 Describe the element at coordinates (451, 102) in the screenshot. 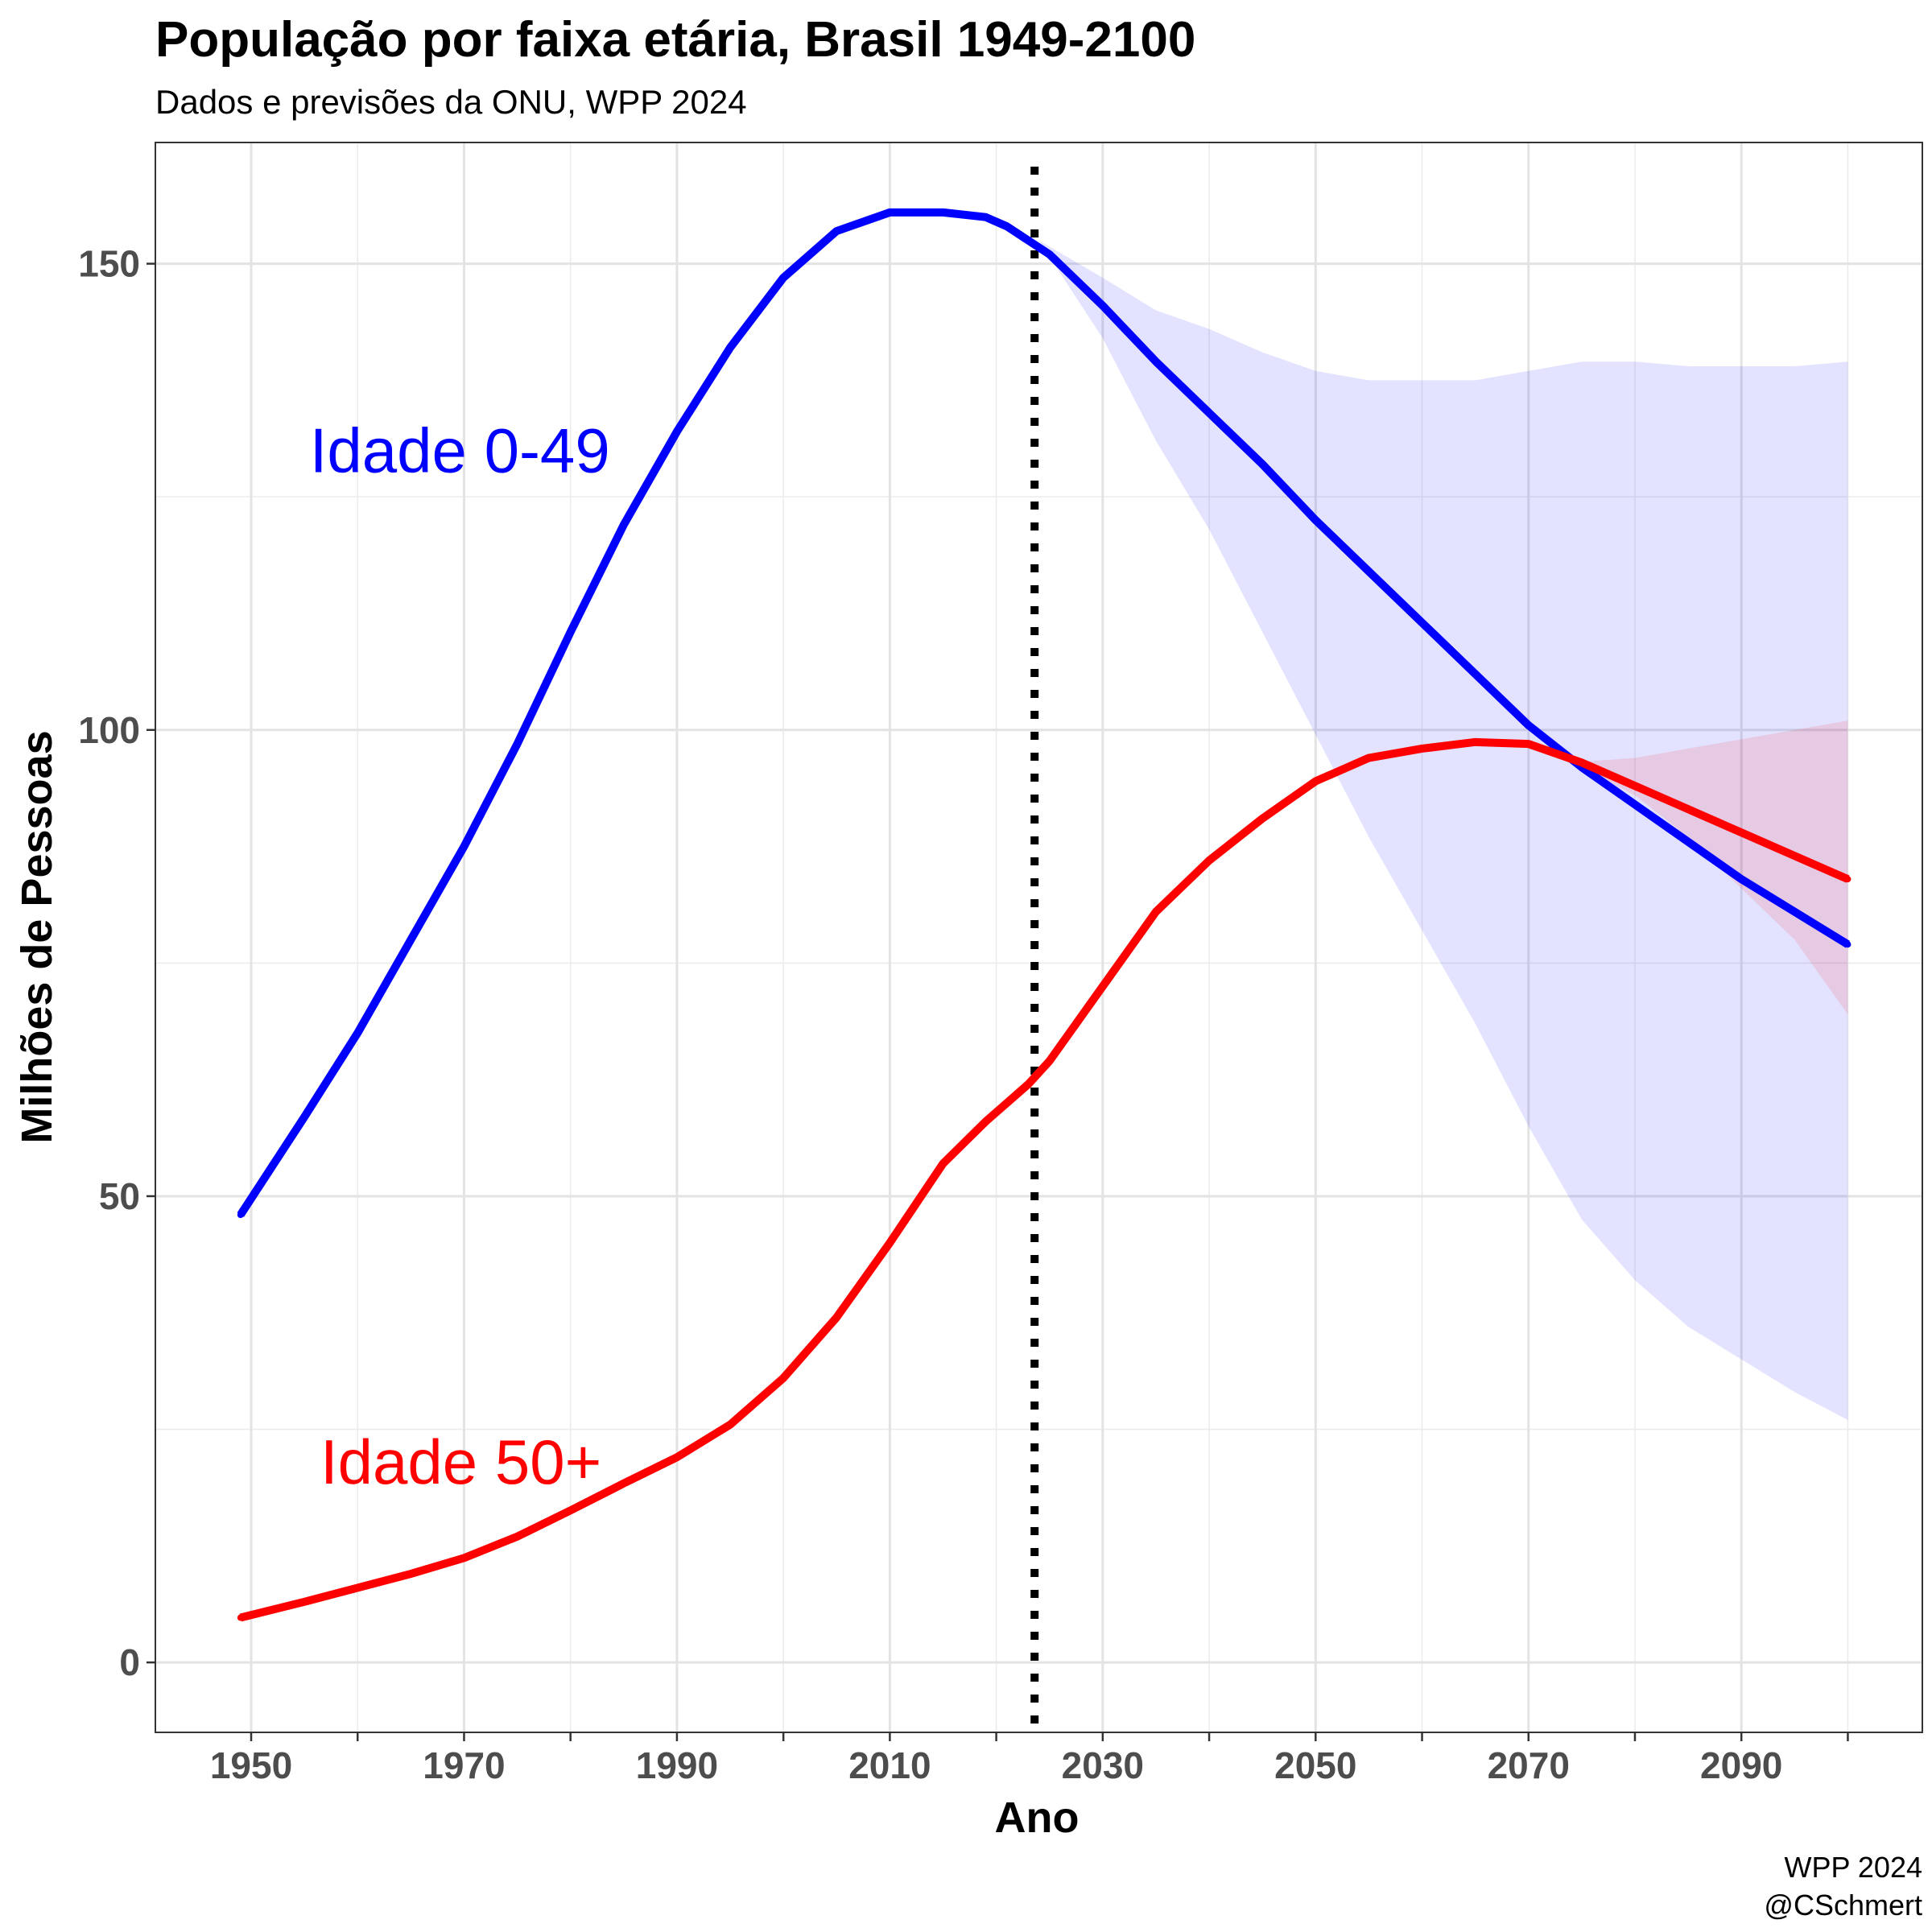

I see `chart-subtitle: Dados e previsões da ONU, WPP 2024` at that location.